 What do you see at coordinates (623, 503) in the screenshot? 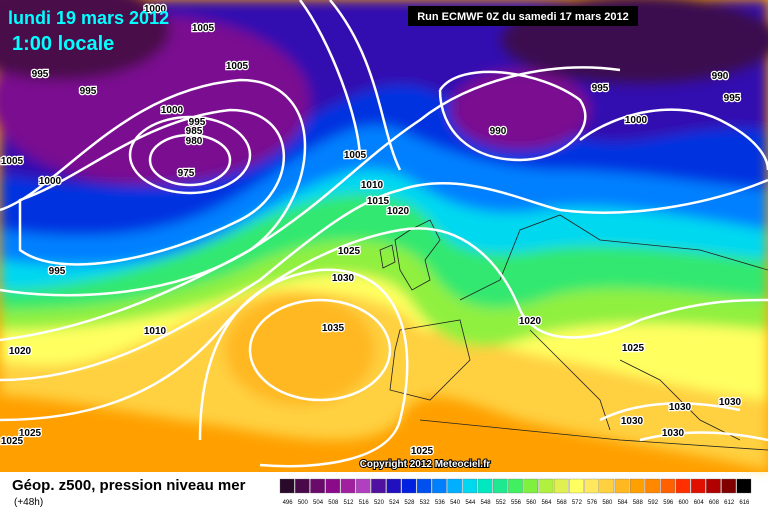
I see `colorbar-label: 584` at bounding box center [623, 503].